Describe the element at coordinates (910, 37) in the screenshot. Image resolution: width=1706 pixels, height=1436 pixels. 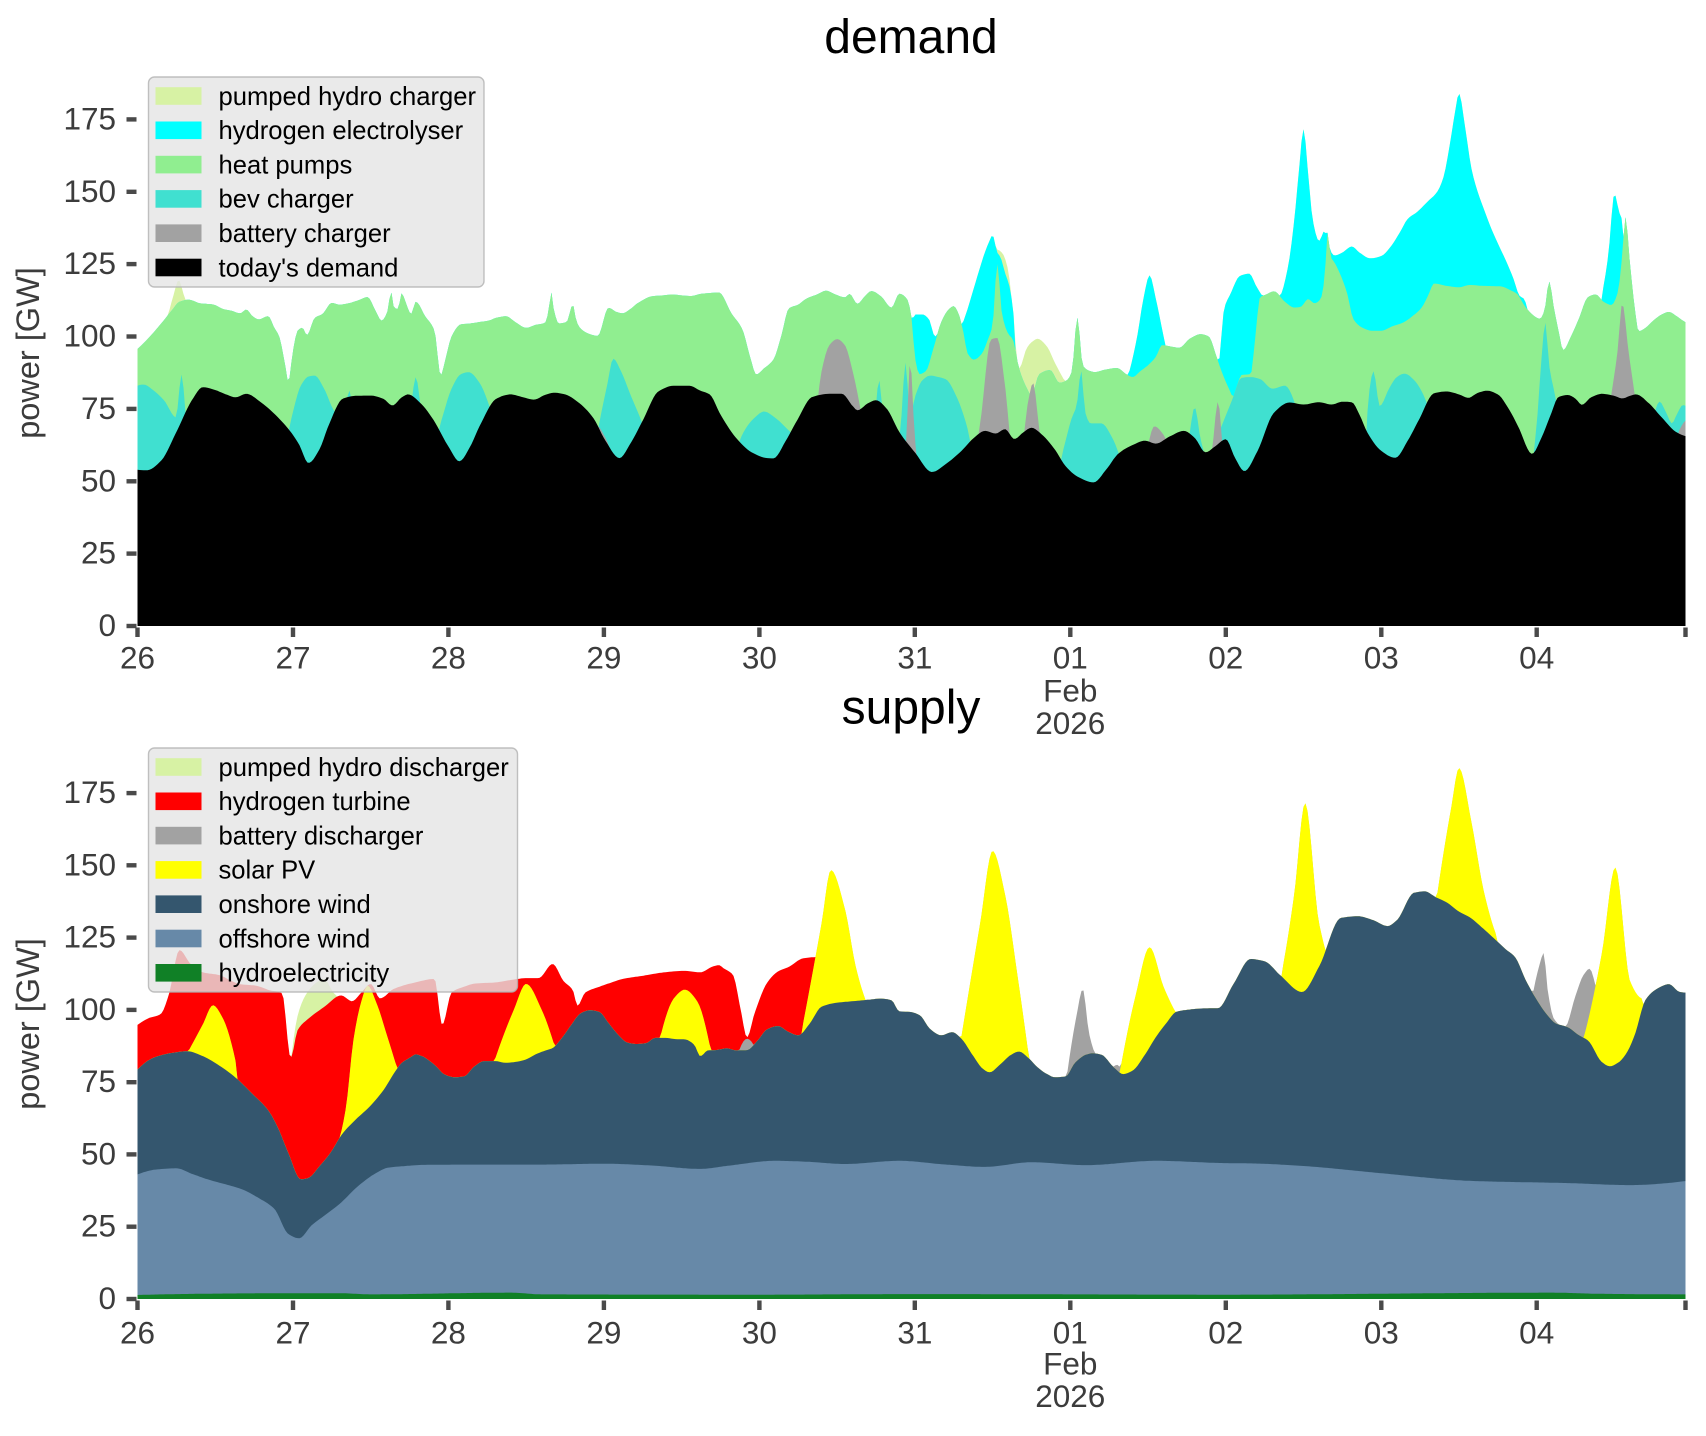
I see `svg-text: demand` at that location.